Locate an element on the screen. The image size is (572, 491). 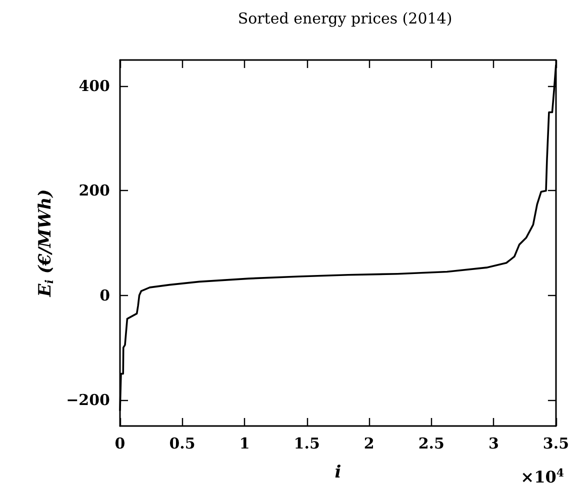
chart-title: Sorted energy prices (2014) is located at coordinates (345, 19).